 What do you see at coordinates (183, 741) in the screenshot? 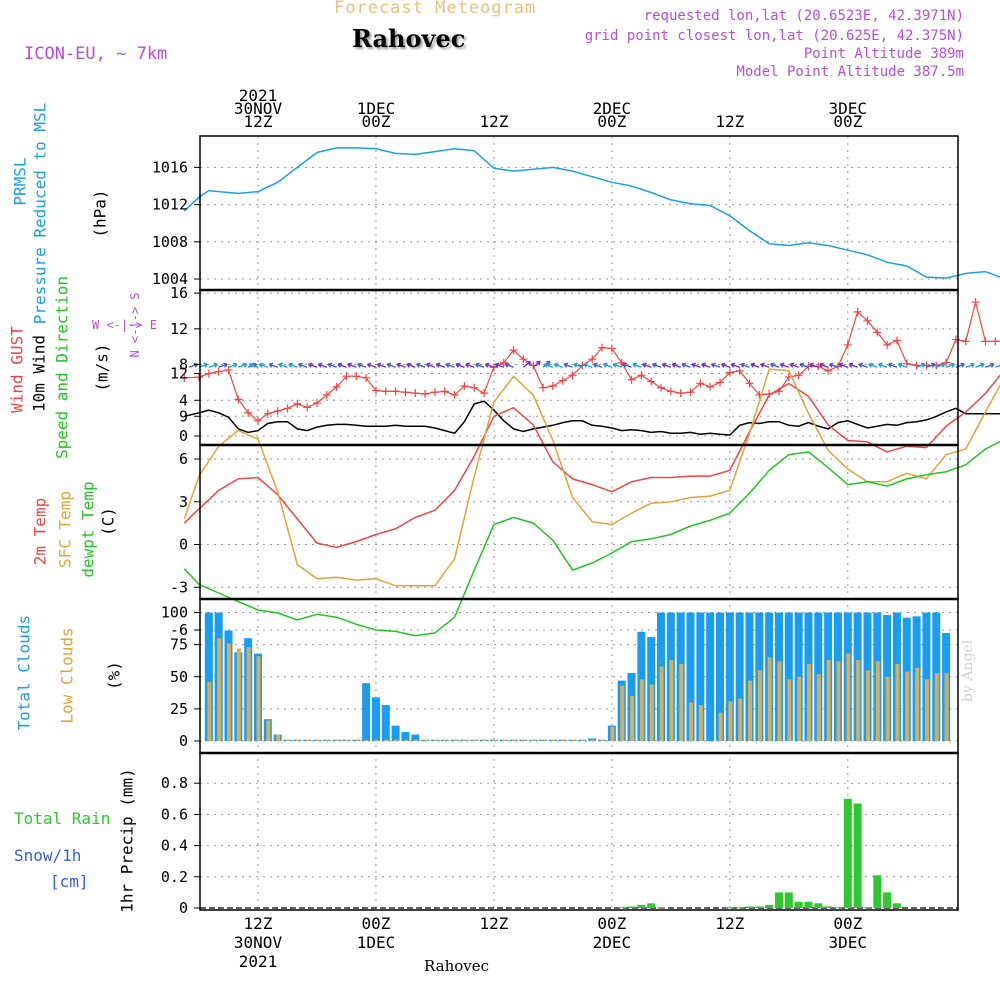
I see `y-tick-label: 0` at bounding box center [183, 741].